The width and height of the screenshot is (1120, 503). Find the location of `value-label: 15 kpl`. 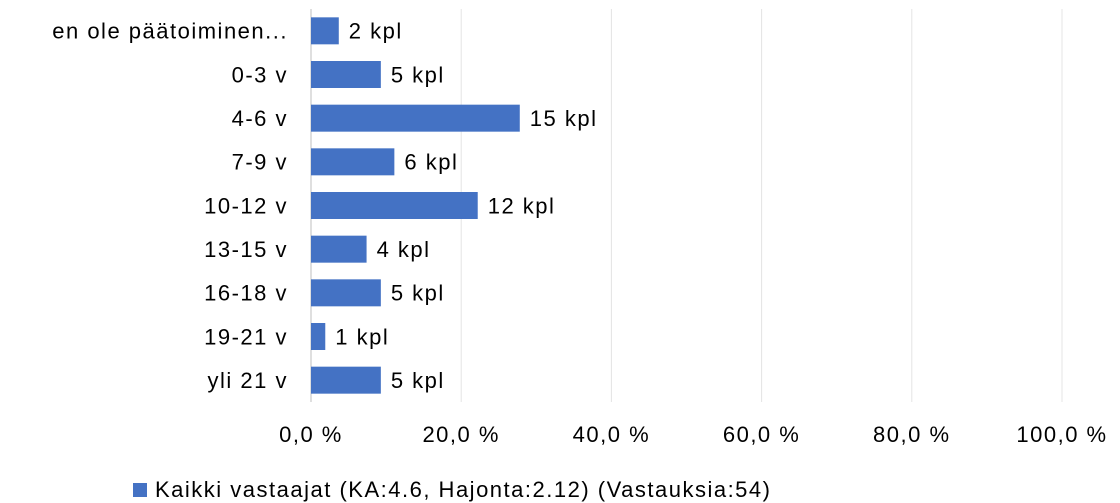

value-label: 15 kpl is located at coordinates (564, 118).